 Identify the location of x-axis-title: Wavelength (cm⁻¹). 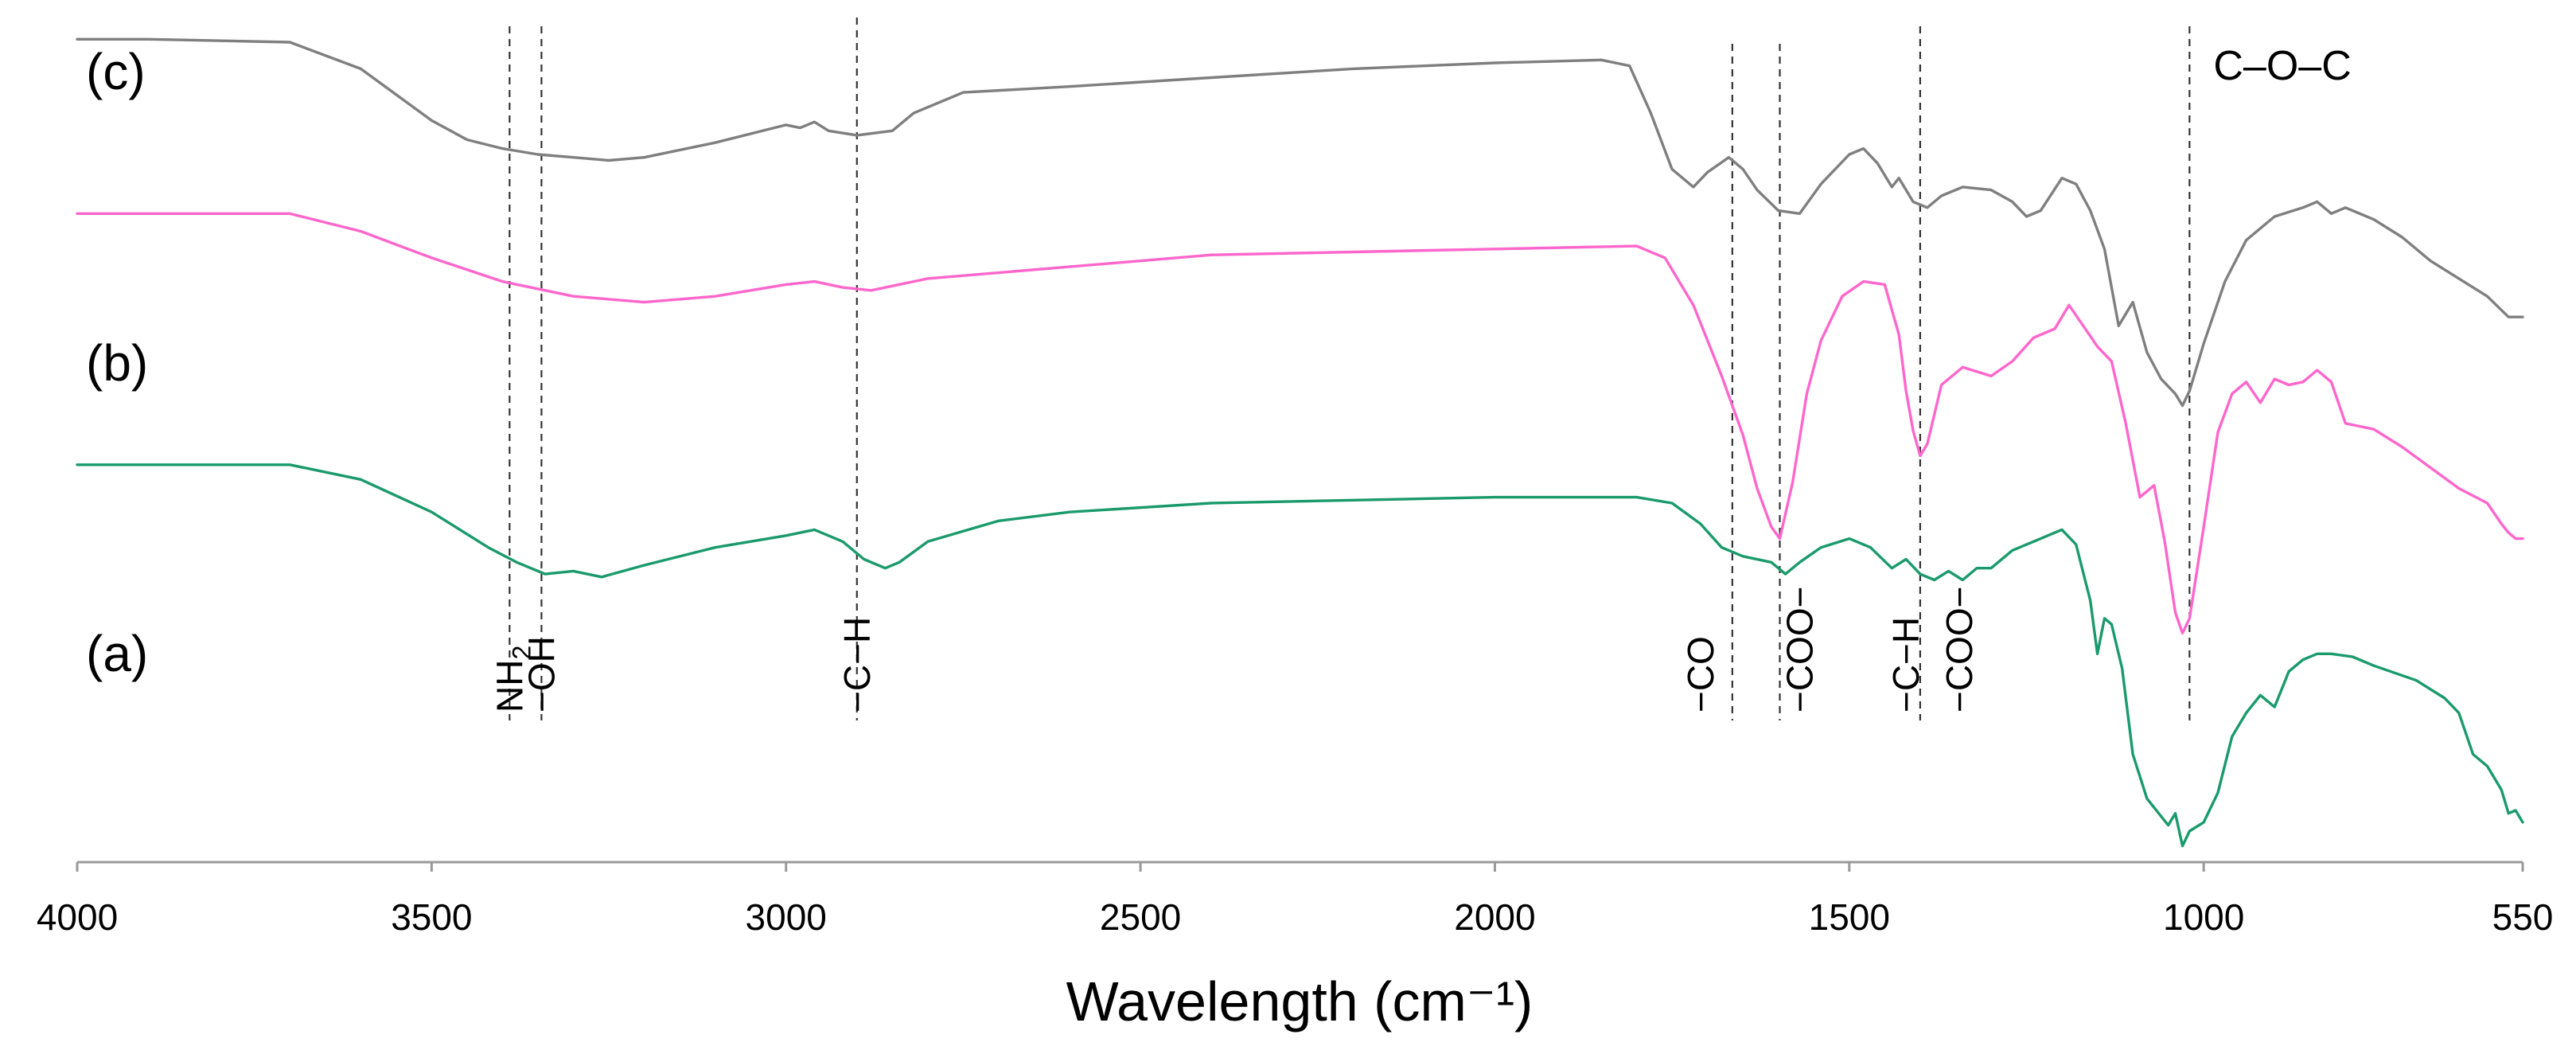
(1300, 1001).